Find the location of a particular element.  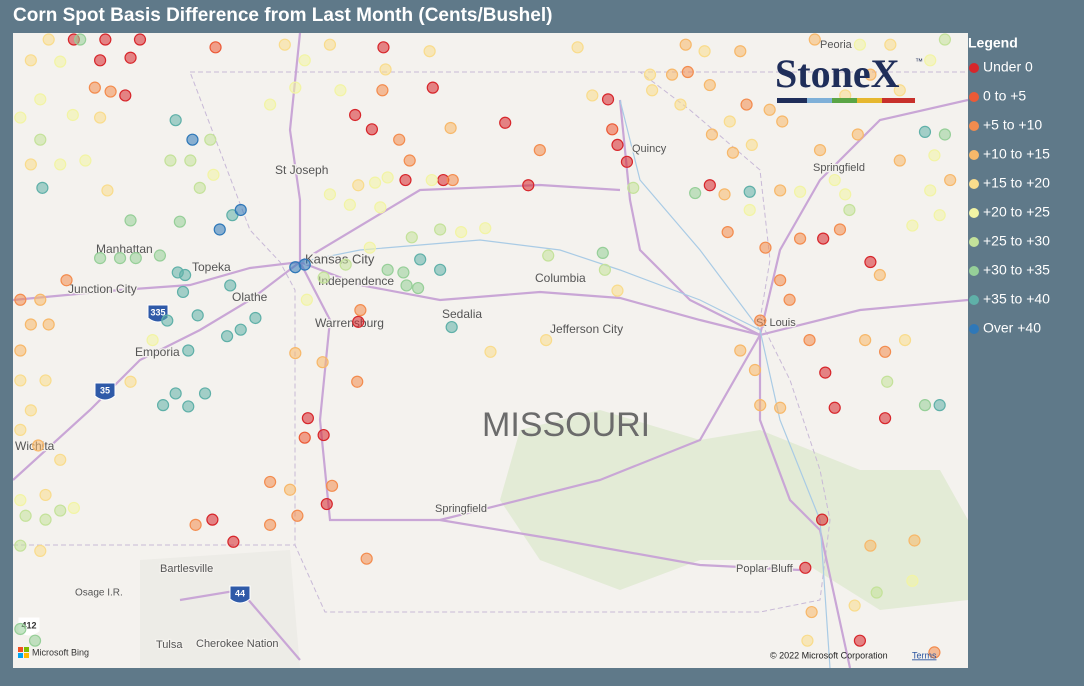

legend-label: +10 to +15 is located at coordinates (1016, 154).